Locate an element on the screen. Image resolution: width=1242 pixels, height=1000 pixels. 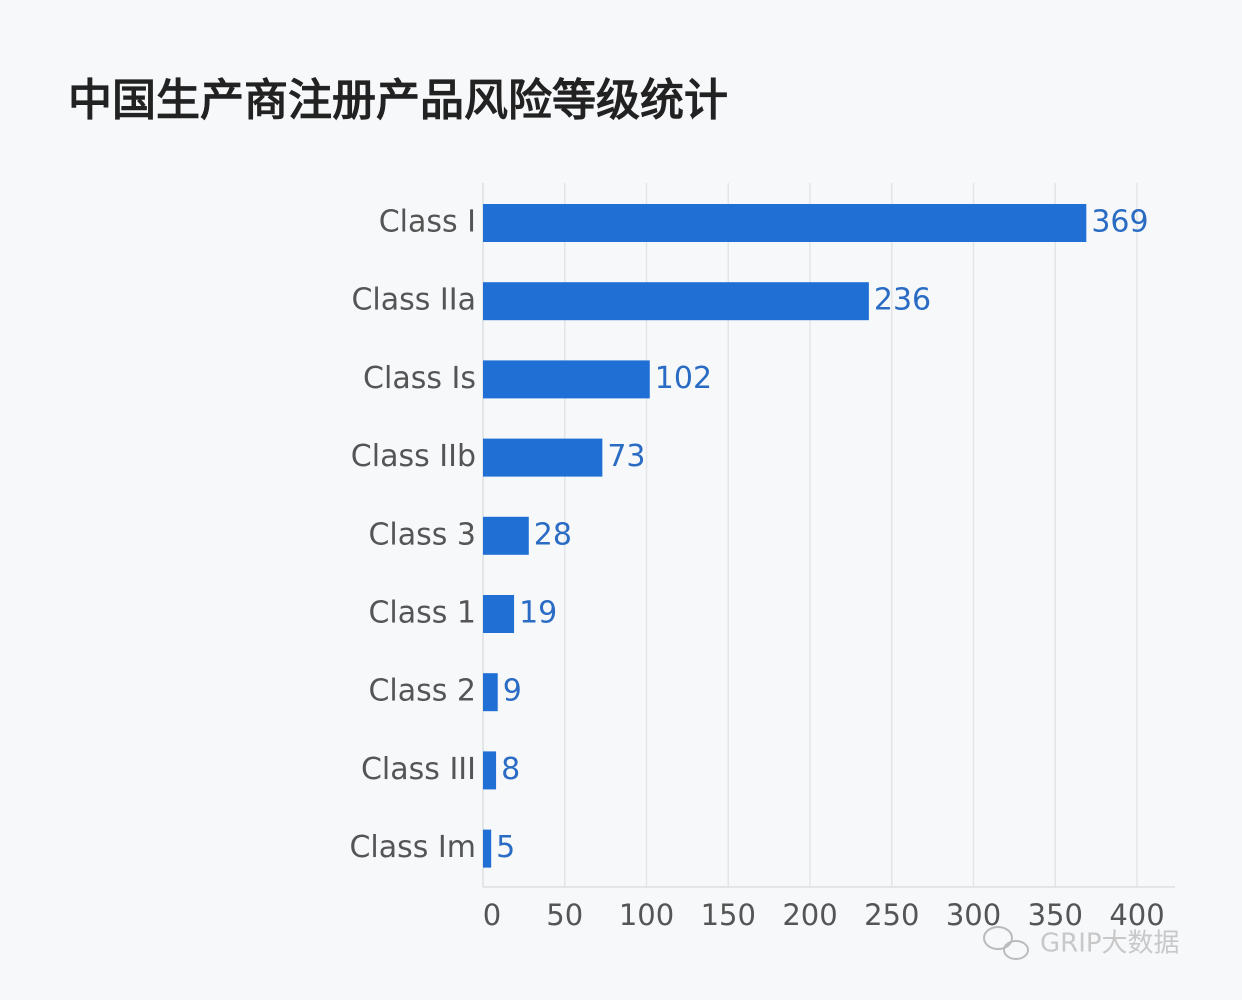
x-tick-label: 200 is located at coordinates (809, 915).